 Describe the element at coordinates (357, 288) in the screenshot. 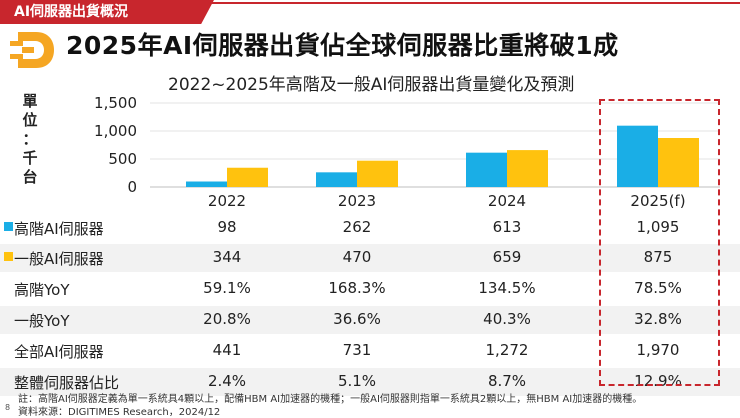

I see `table-cell: 168.3%` at that location.